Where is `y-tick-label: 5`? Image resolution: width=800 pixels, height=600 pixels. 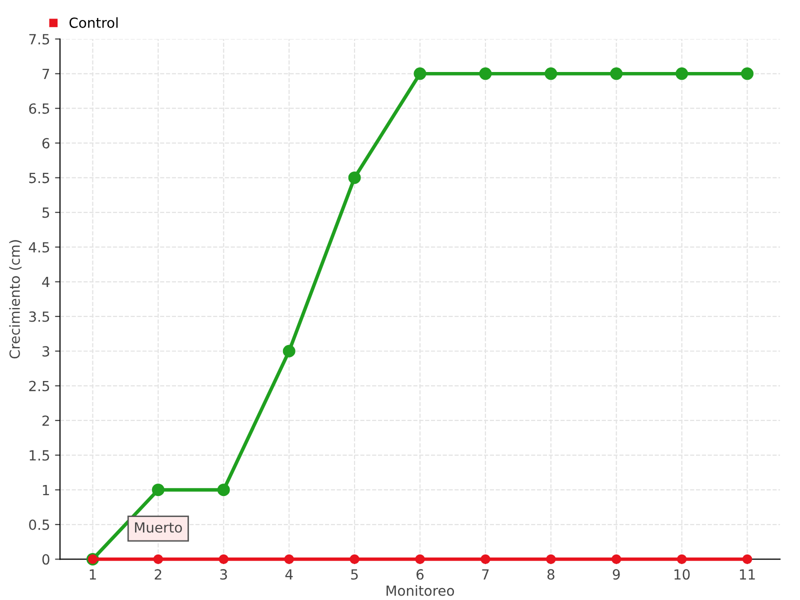
y-tick-label: 5 is located at coordinates (46, 213).